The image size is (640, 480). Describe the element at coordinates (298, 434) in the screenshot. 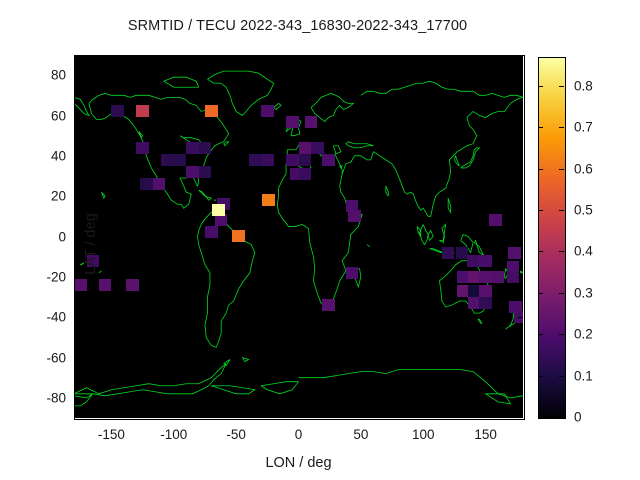

I see `x-tick-label: 0` at that location.